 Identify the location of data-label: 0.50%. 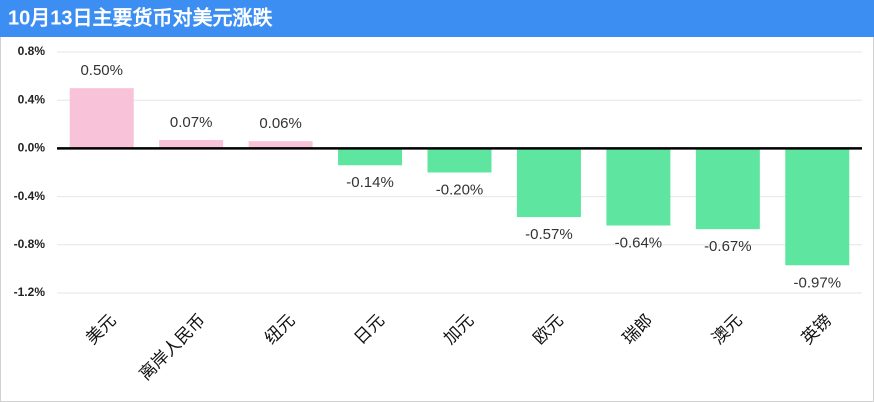
(101, 70).